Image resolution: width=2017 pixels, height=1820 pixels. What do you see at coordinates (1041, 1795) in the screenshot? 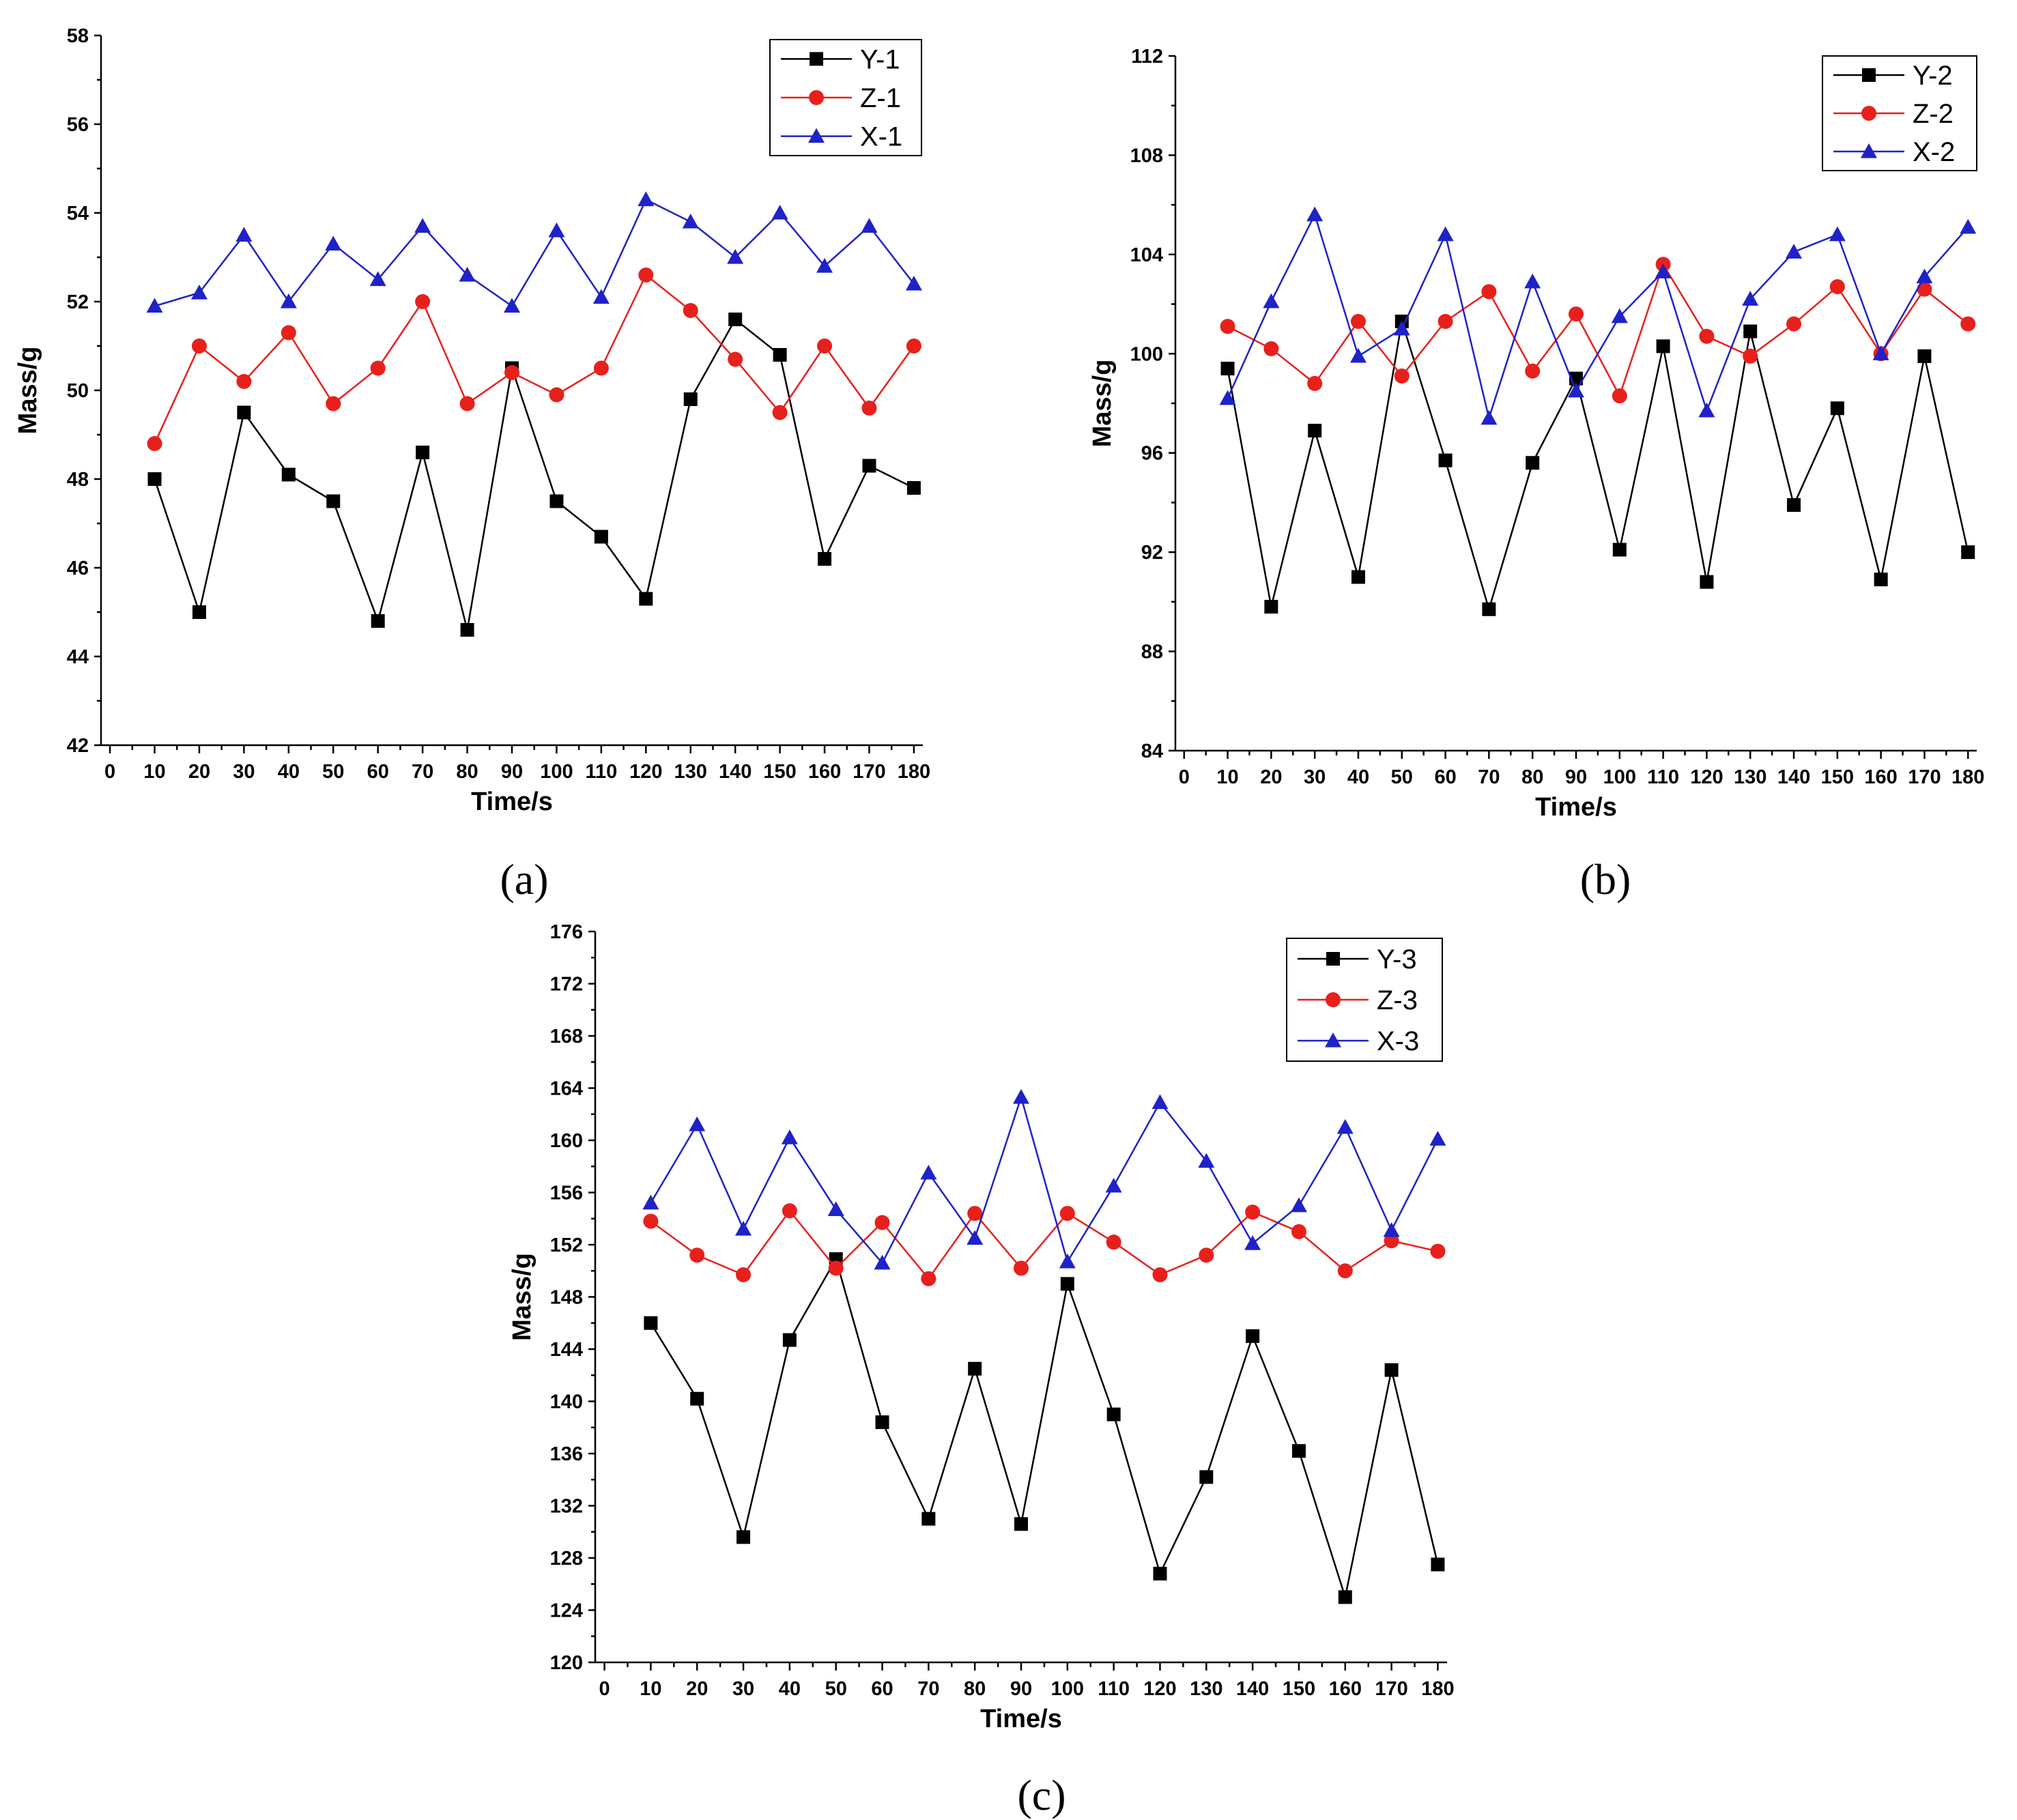
I see `panel-label: (c)` at bounding box center [1041, 1795].